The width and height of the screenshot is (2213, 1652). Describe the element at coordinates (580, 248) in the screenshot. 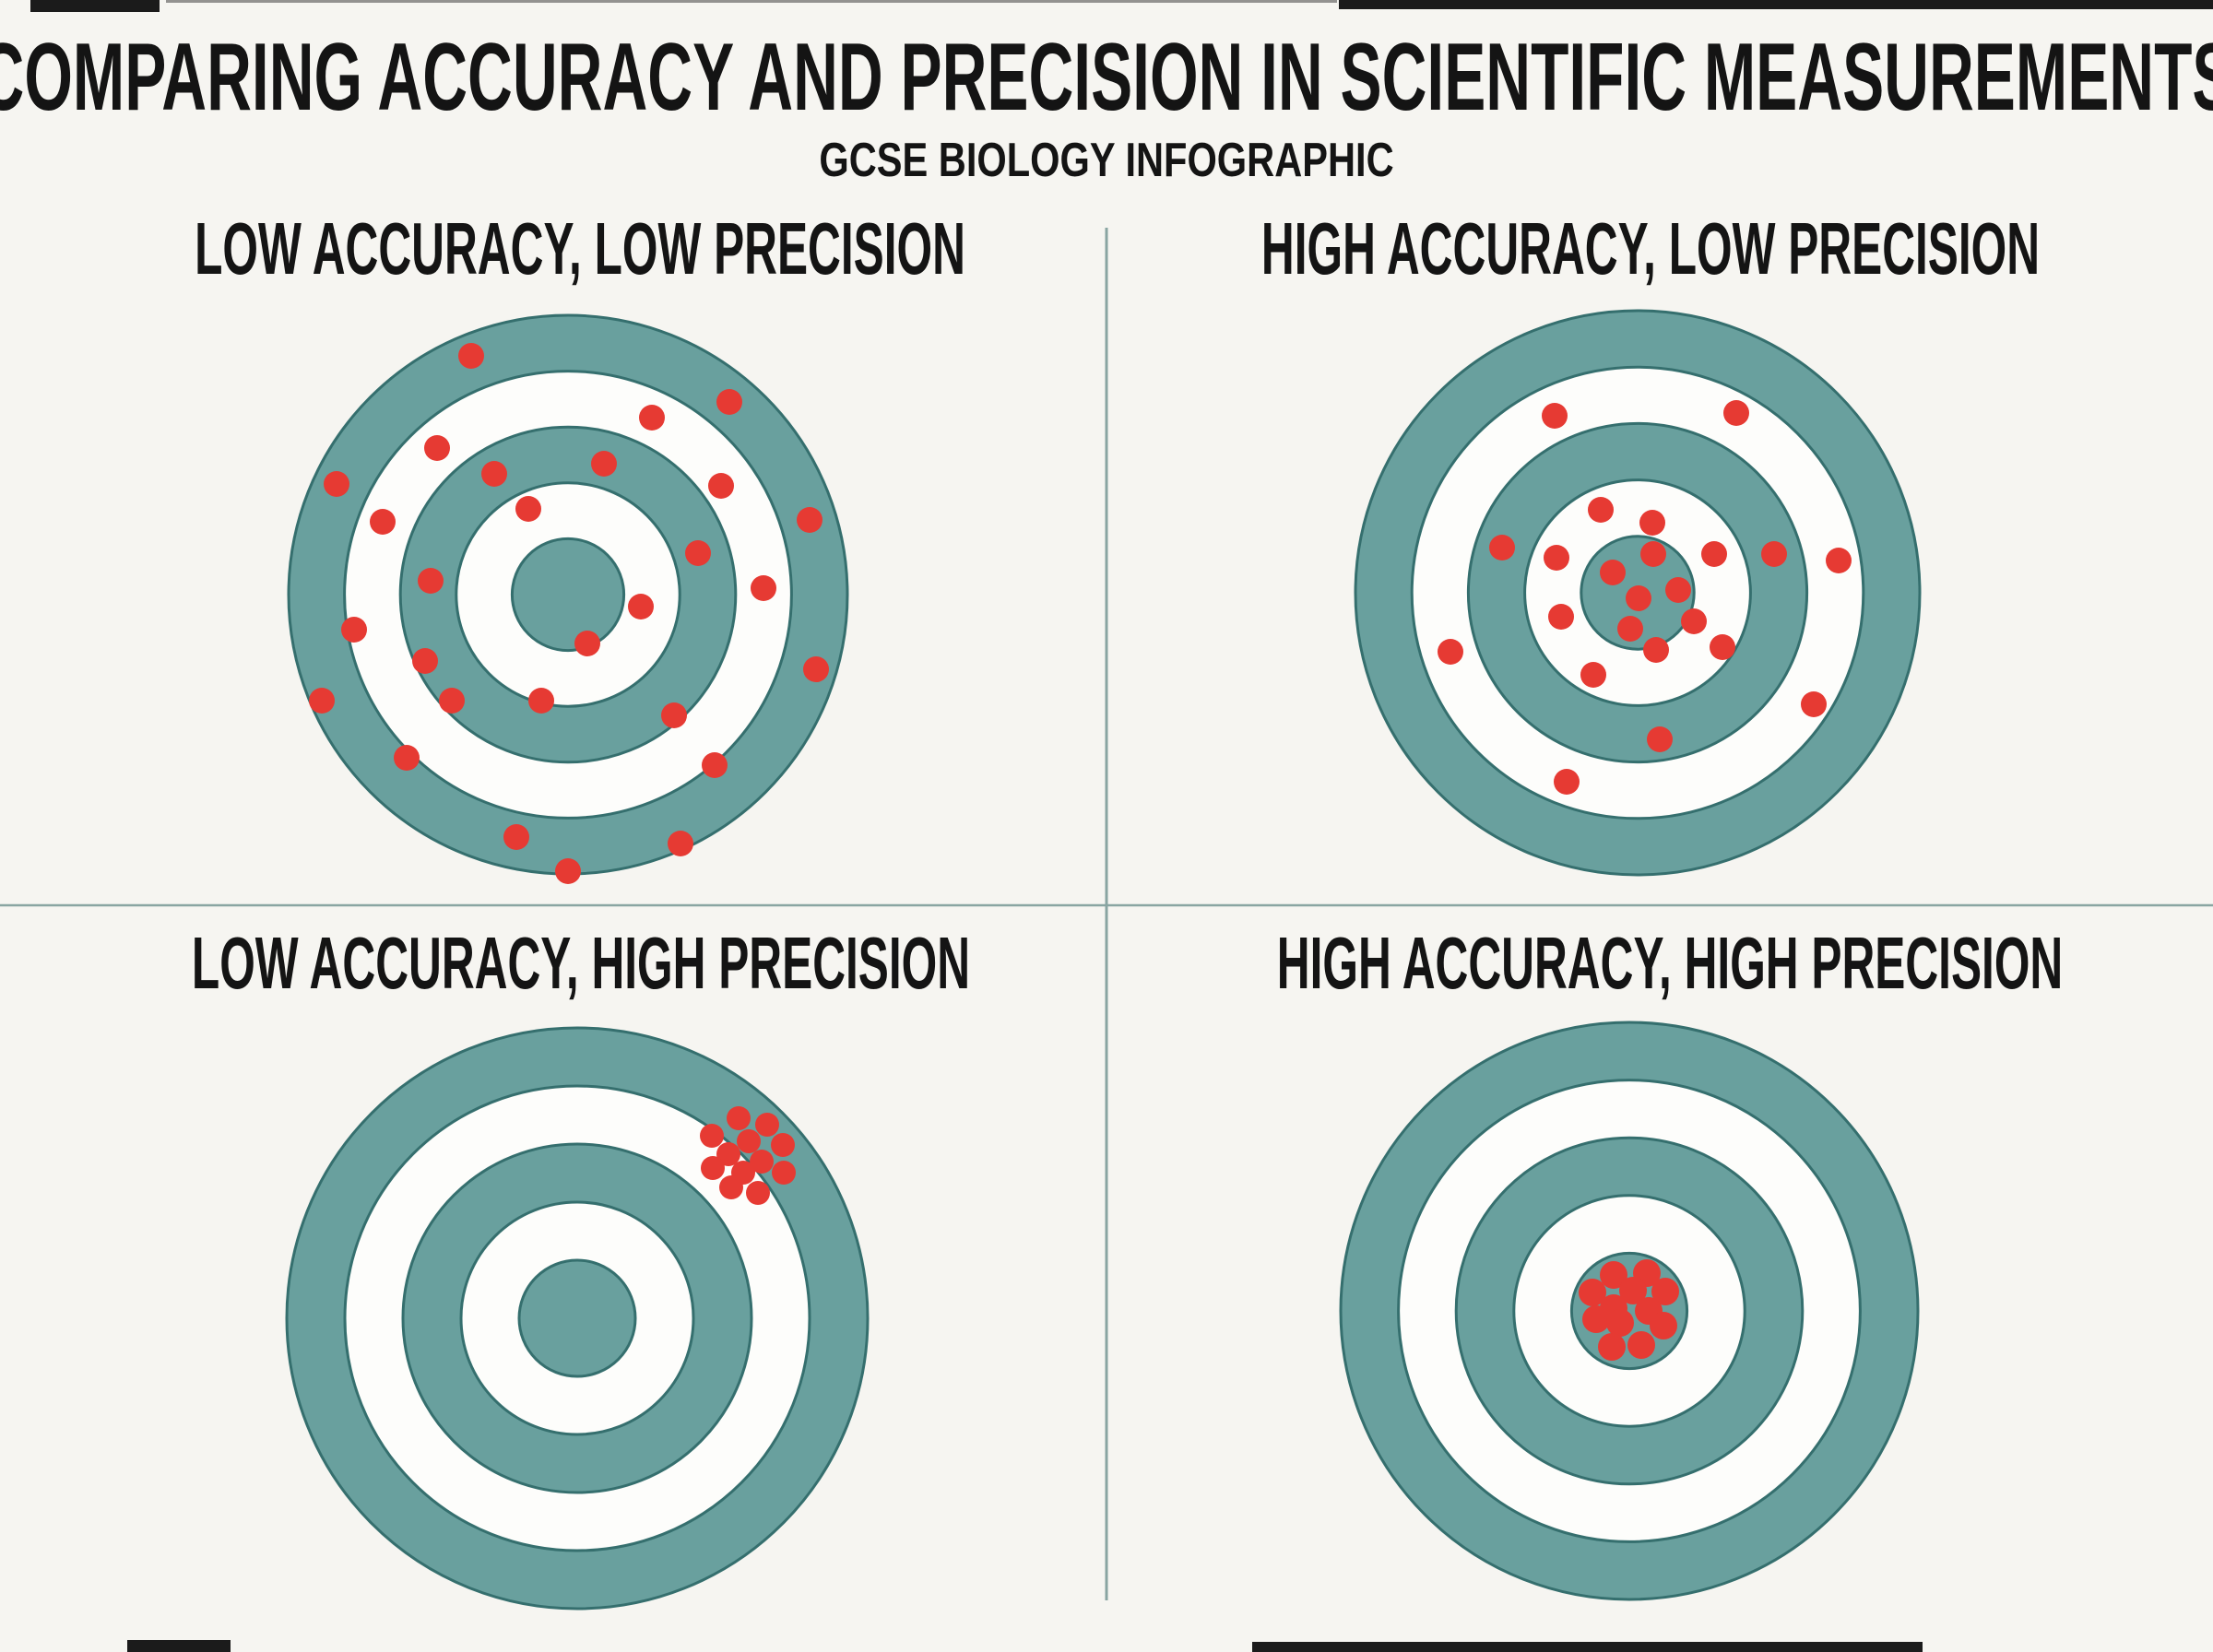

I see `label-low-accuracy-low-precision: LOW ACCURACY, LOW PRECISION` at that location.